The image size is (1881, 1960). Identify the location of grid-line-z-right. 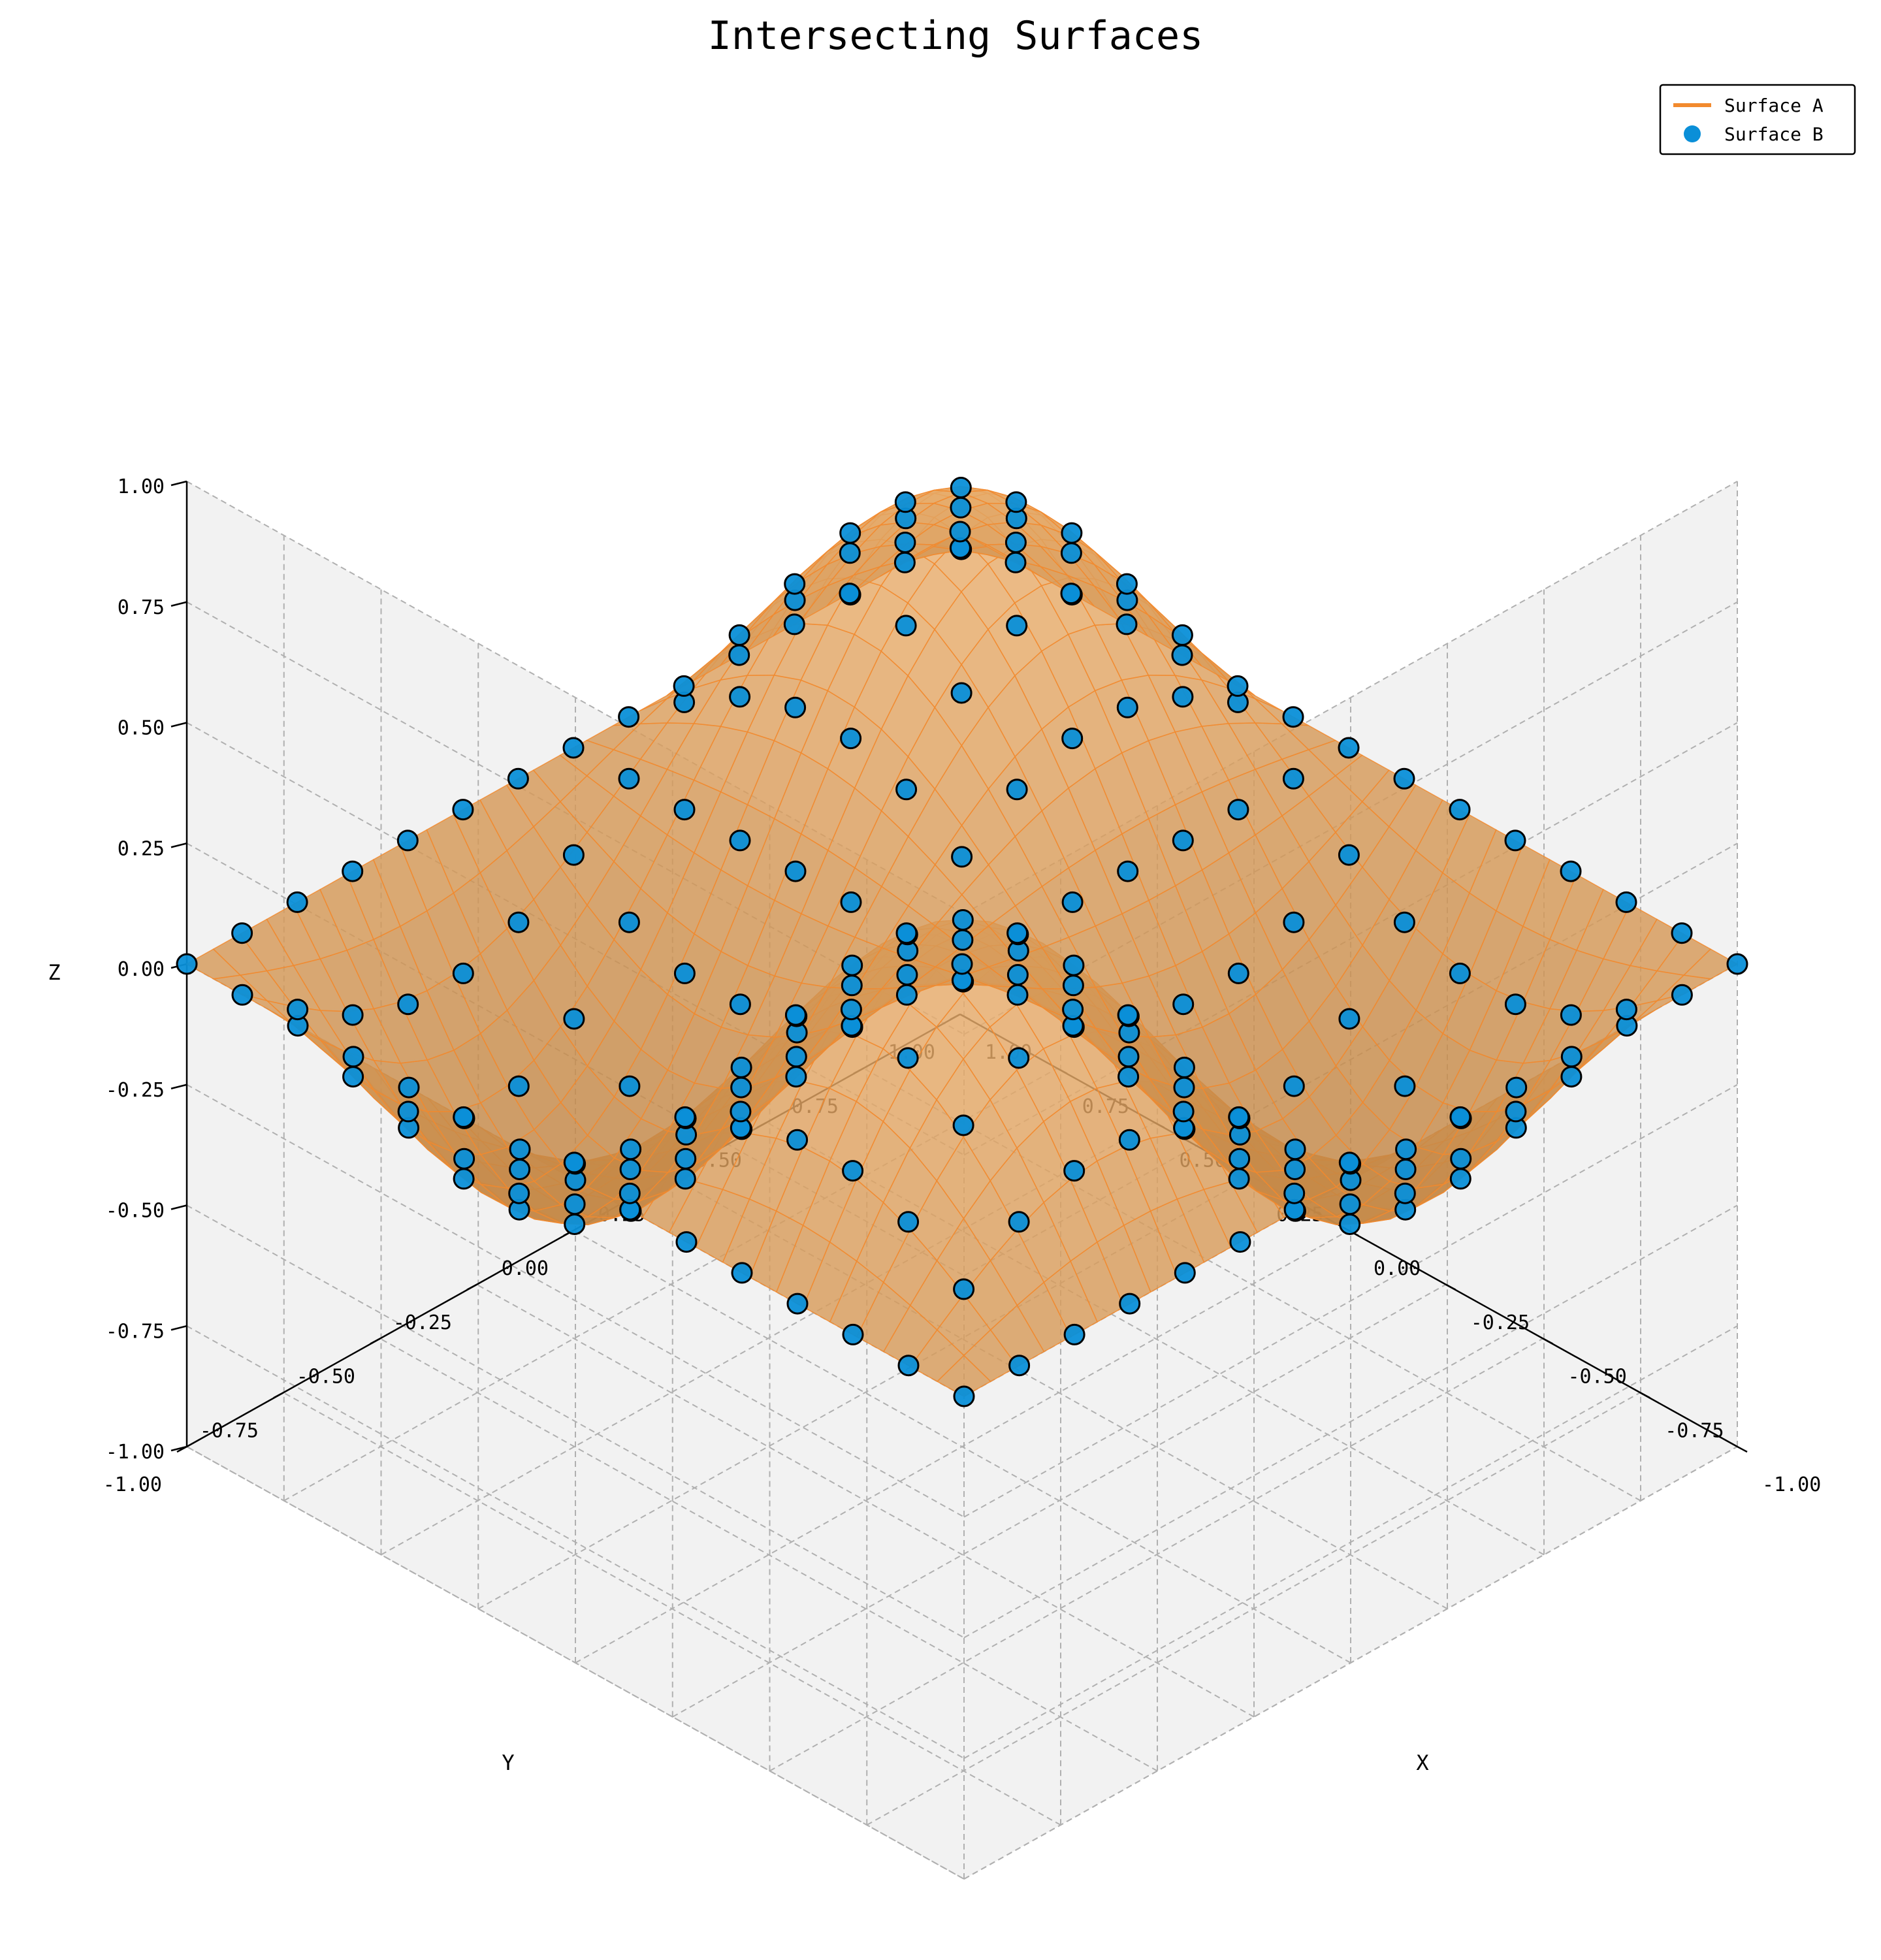
(1350, 1421).